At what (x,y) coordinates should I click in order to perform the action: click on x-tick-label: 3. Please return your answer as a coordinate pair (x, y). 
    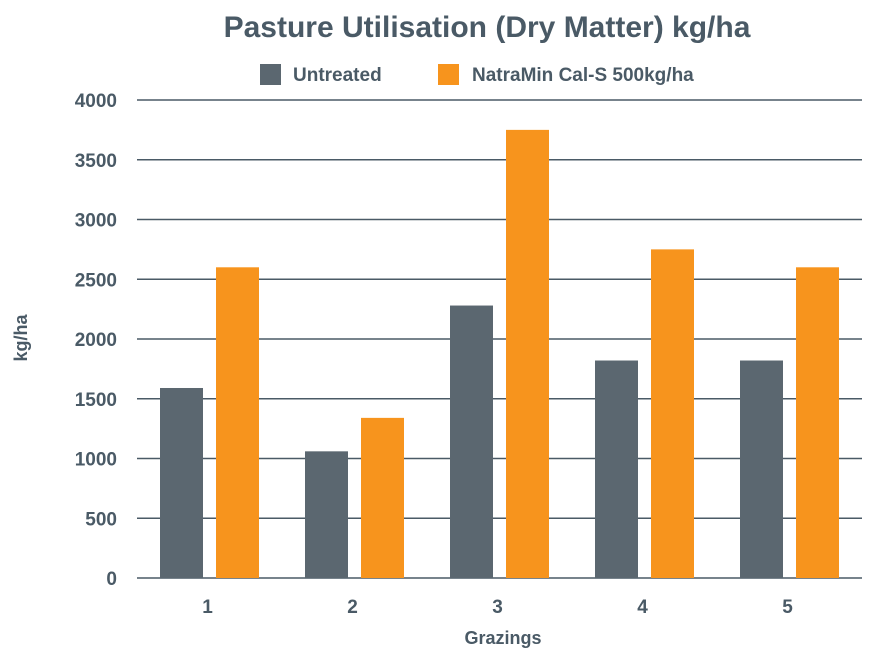
    Looking at the image, I should click on (497, 607).